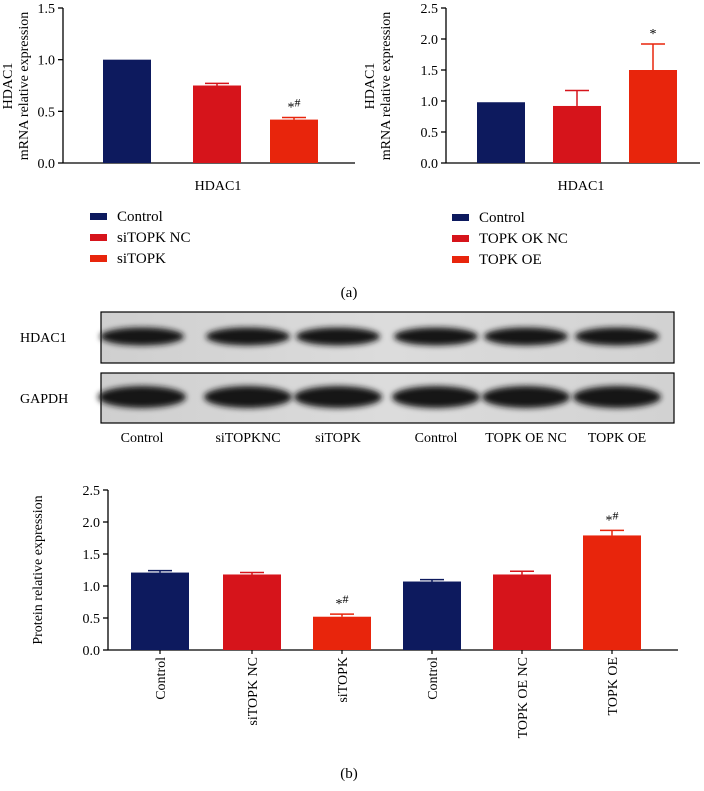 Image resolution: width=704 pixels, height=791 pixels. I want to click on blot-lane-label: TOPK OE NC, so click(525, 438).